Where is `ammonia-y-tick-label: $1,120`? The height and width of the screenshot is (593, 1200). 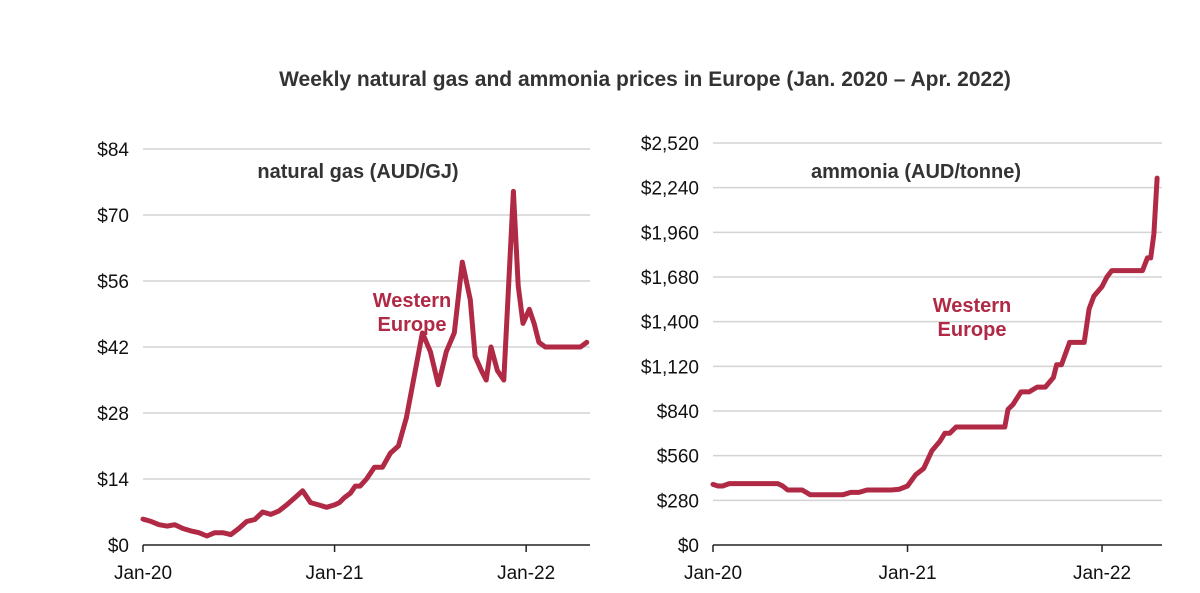
ammonia-y-tick-label: $1,120 is located at coordinates (670, 367).